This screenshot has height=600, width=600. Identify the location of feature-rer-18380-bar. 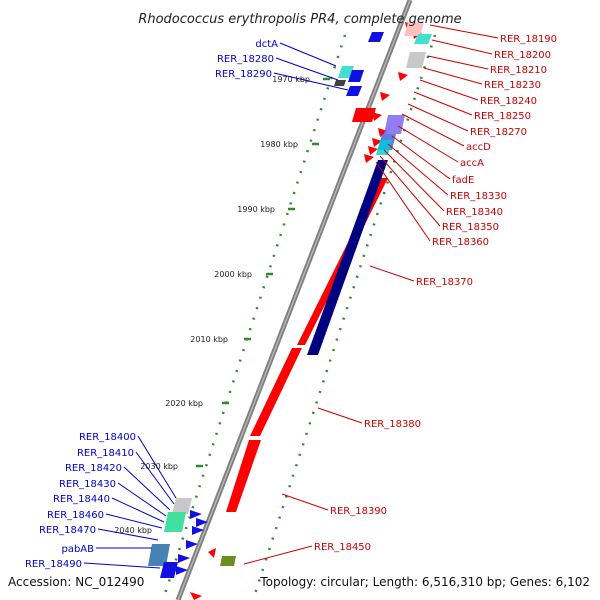
(276, 392).